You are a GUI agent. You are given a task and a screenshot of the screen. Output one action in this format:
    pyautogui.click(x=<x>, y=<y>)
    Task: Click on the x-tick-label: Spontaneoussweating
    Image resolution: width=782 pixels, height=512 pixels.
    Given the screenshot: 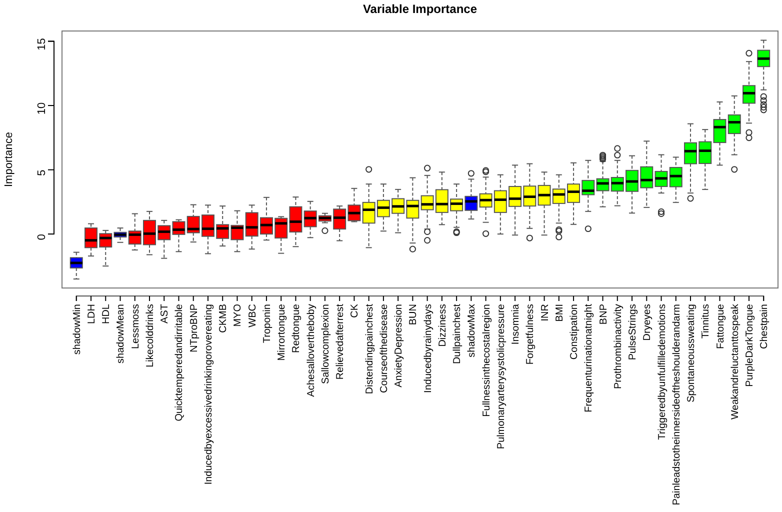 What is the action you would take?
    pyautogui.click(x=692, y=353)
    